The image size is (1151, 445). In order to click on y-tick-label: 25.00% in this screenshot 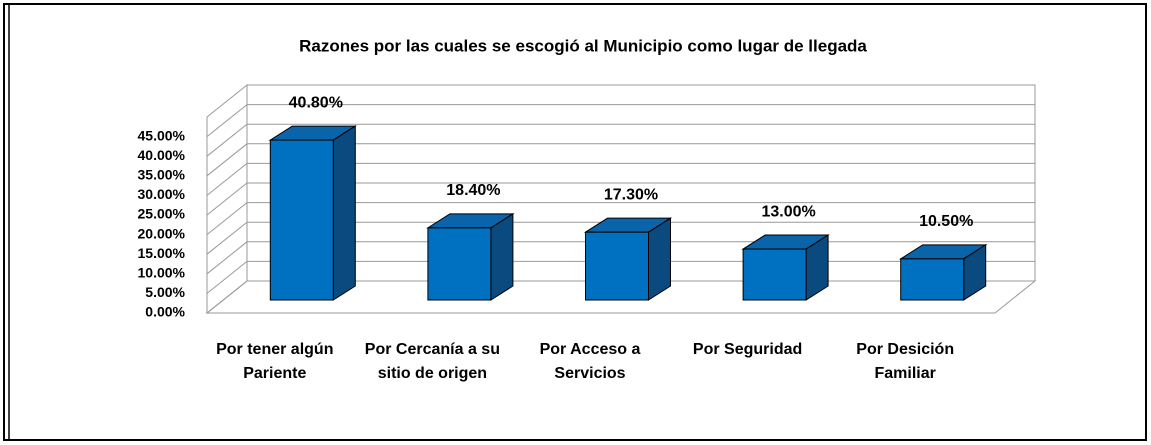, I will do `click(162, 214)`.